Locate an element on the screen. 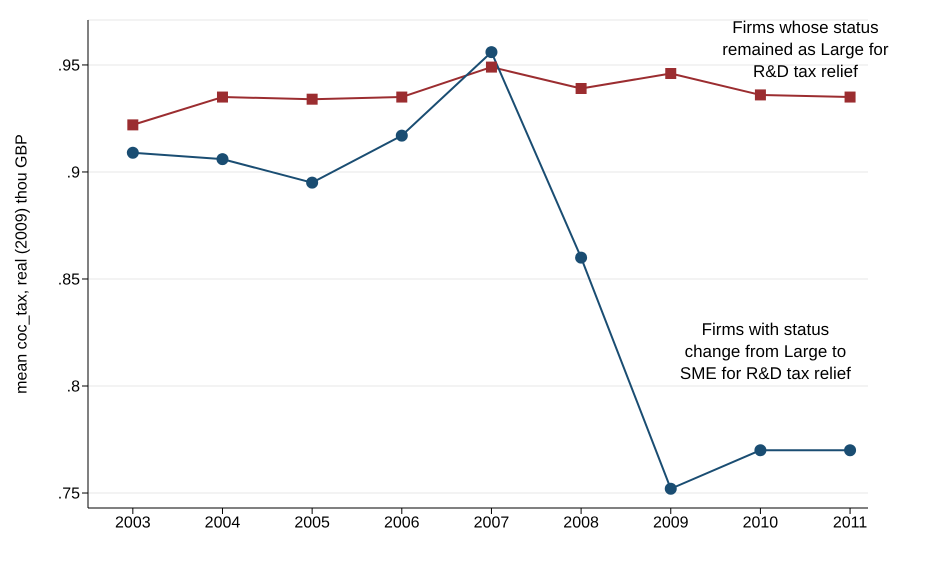 This screenshot has width=937, height=565. x-tick-label: 2003 is located at coordinates (133, 523).